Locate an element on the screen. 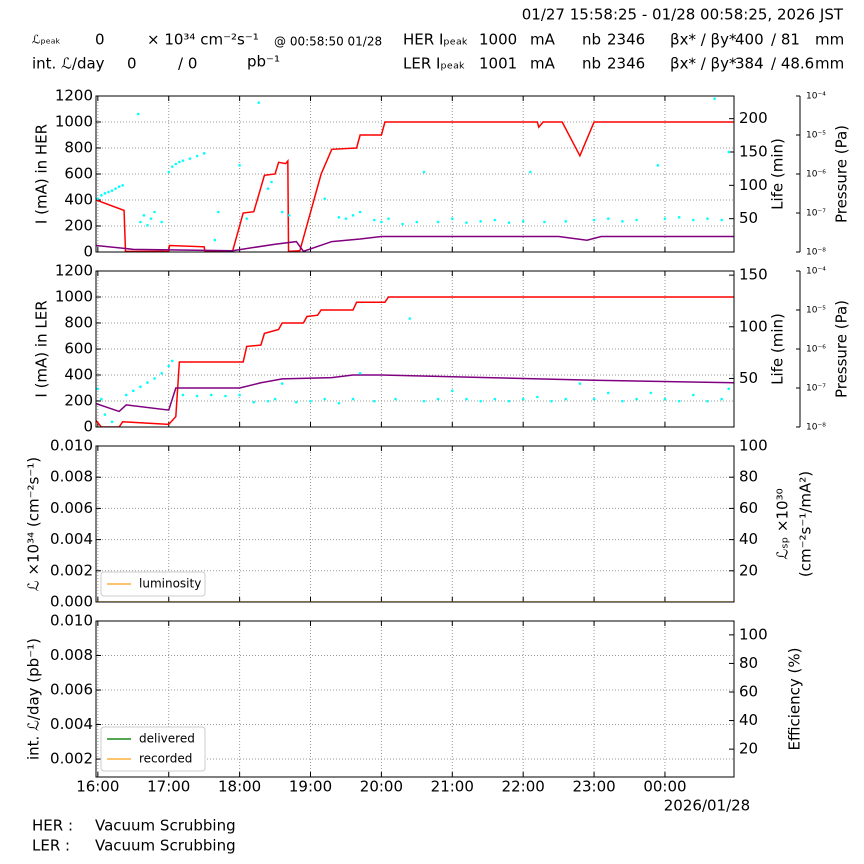 The image size is (864, 864). y-tick-label: 200 is located at coordinates (78, 226).